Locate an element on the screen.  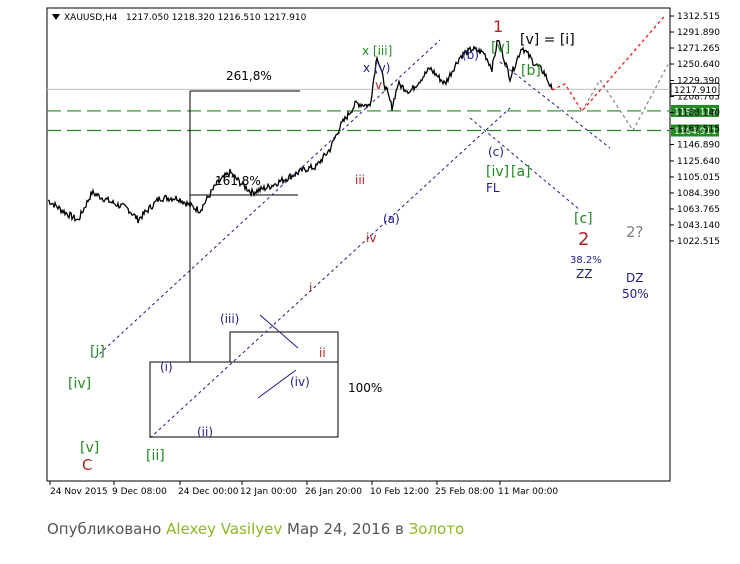
current-price-tag is located at coordinates (695, 89).